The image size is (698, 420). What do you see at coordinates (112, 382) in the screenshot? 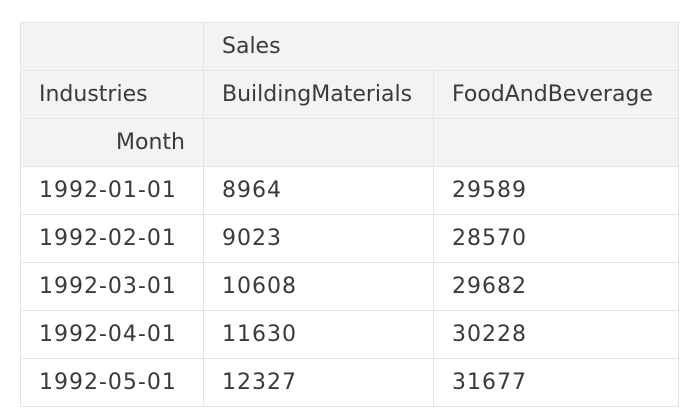
I see `row-index: 1992-05-01` at bounding box center [112, 382].